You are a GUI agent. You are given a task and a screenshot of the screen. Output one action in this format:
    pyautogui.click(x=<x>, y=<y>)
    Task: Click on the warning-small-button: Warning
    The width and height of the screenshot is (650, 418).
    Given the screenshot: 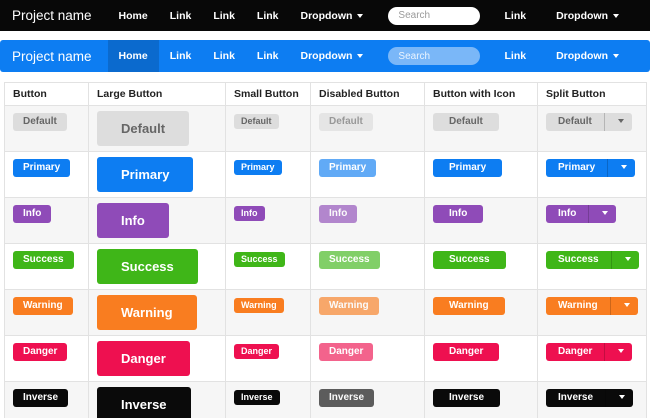 What is the action you would take?
    pyautogui.click(x=259, y=305)
    